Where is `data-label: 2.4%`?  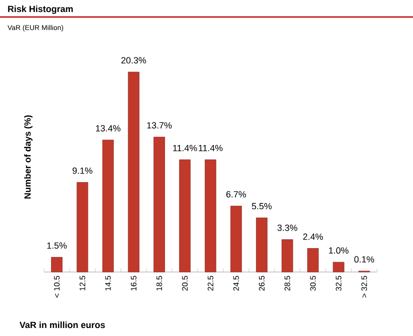 data-label: 2.4% is located at coordinates (313, 237).